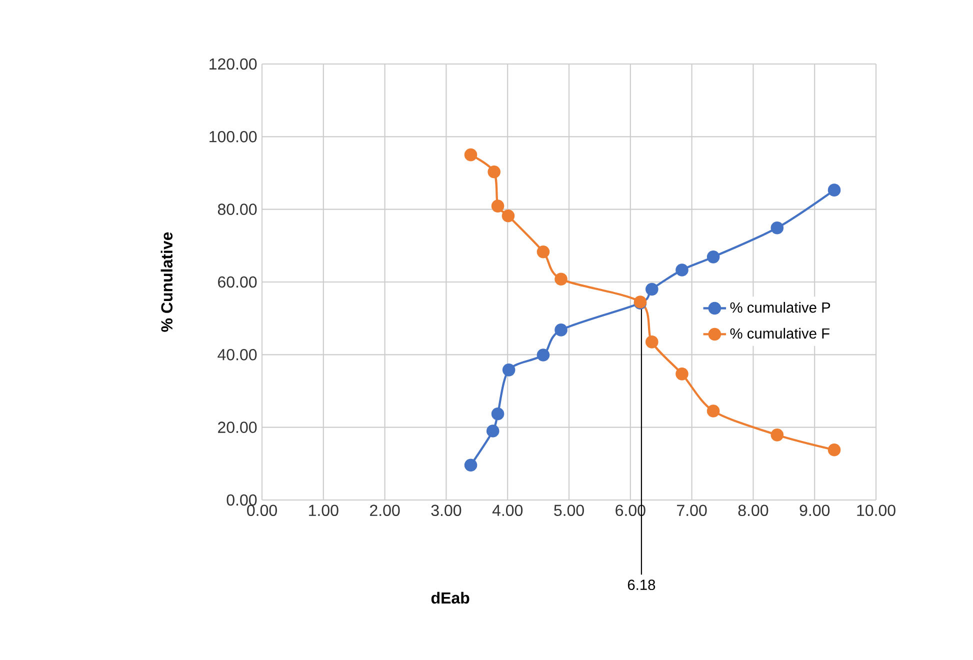  Describe the element at coordinates (569, 510) in the screenshot. I see `x-tick-label: 5.00` at that location.